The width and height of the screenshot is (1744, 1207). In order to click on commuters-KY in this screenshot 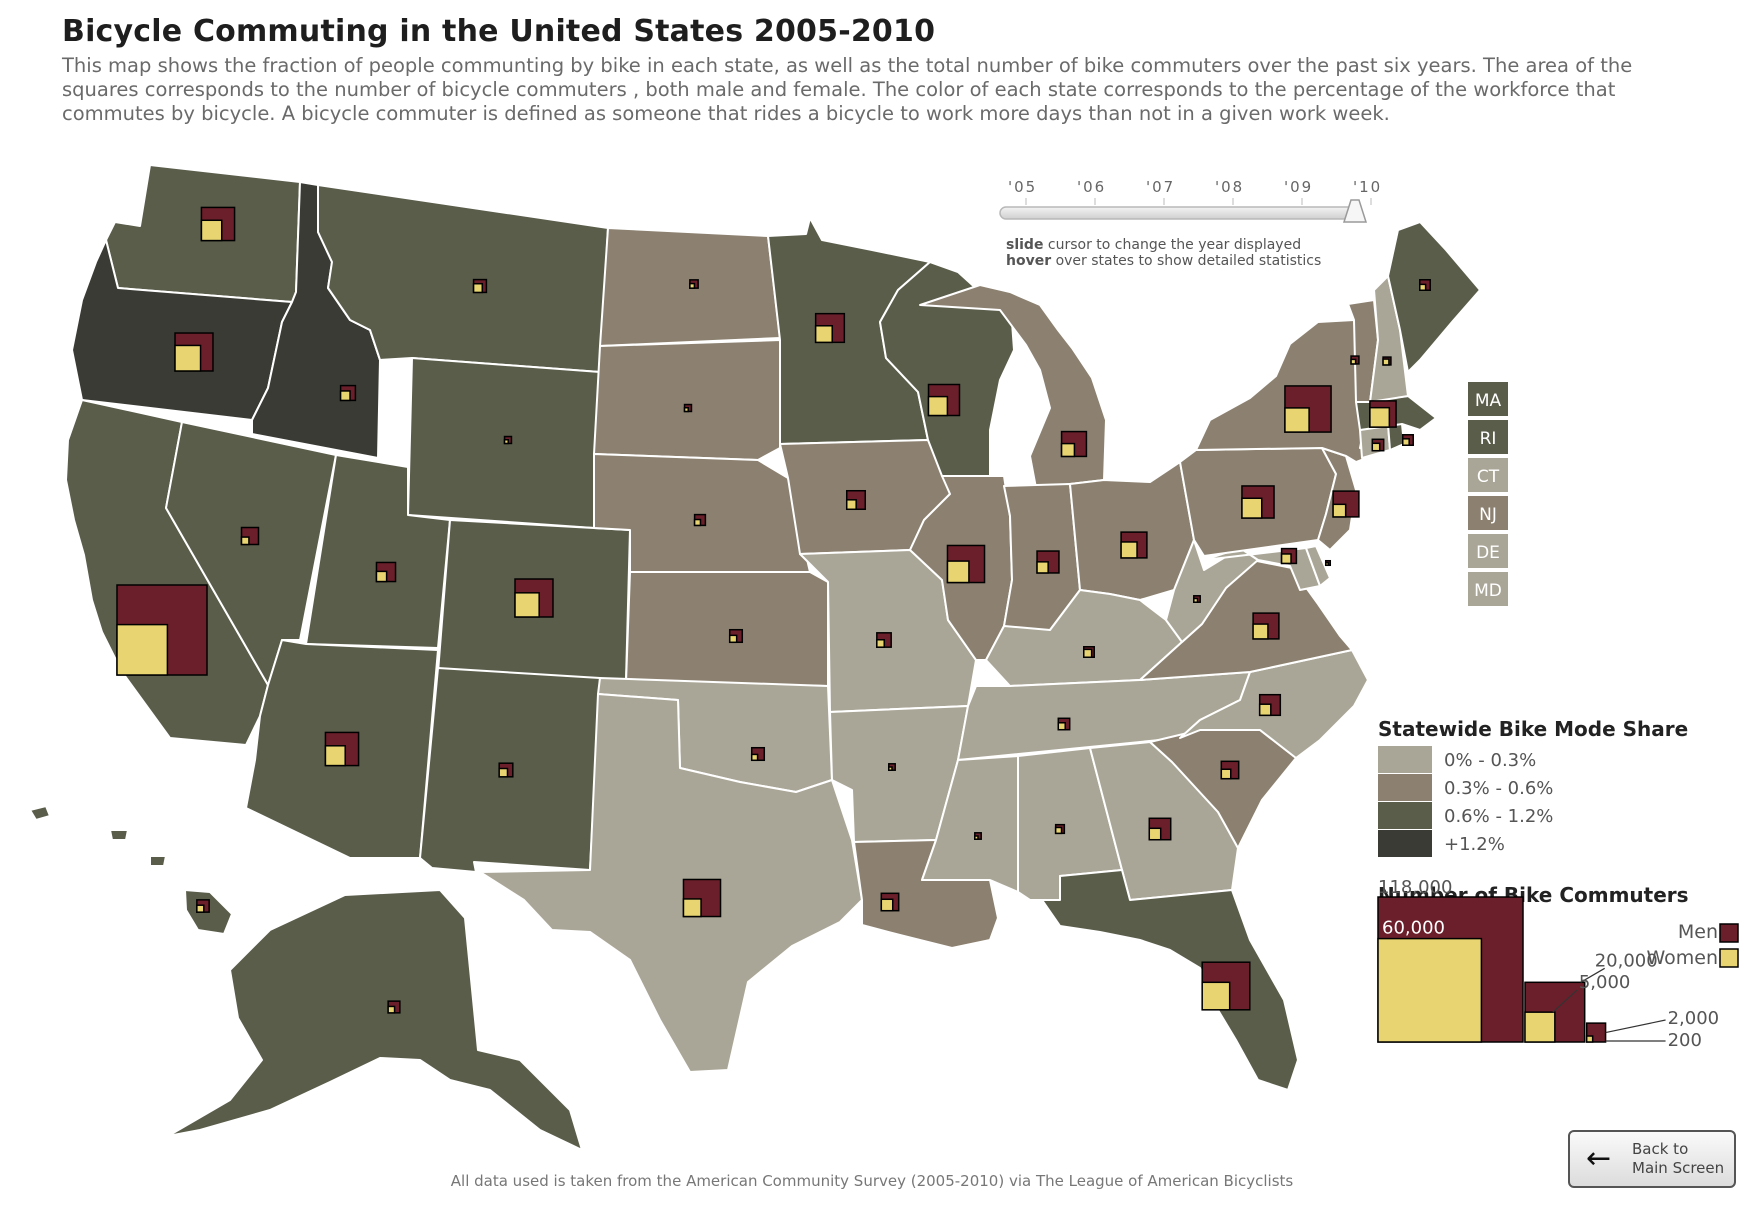, I will do `click(1089, 652)`.